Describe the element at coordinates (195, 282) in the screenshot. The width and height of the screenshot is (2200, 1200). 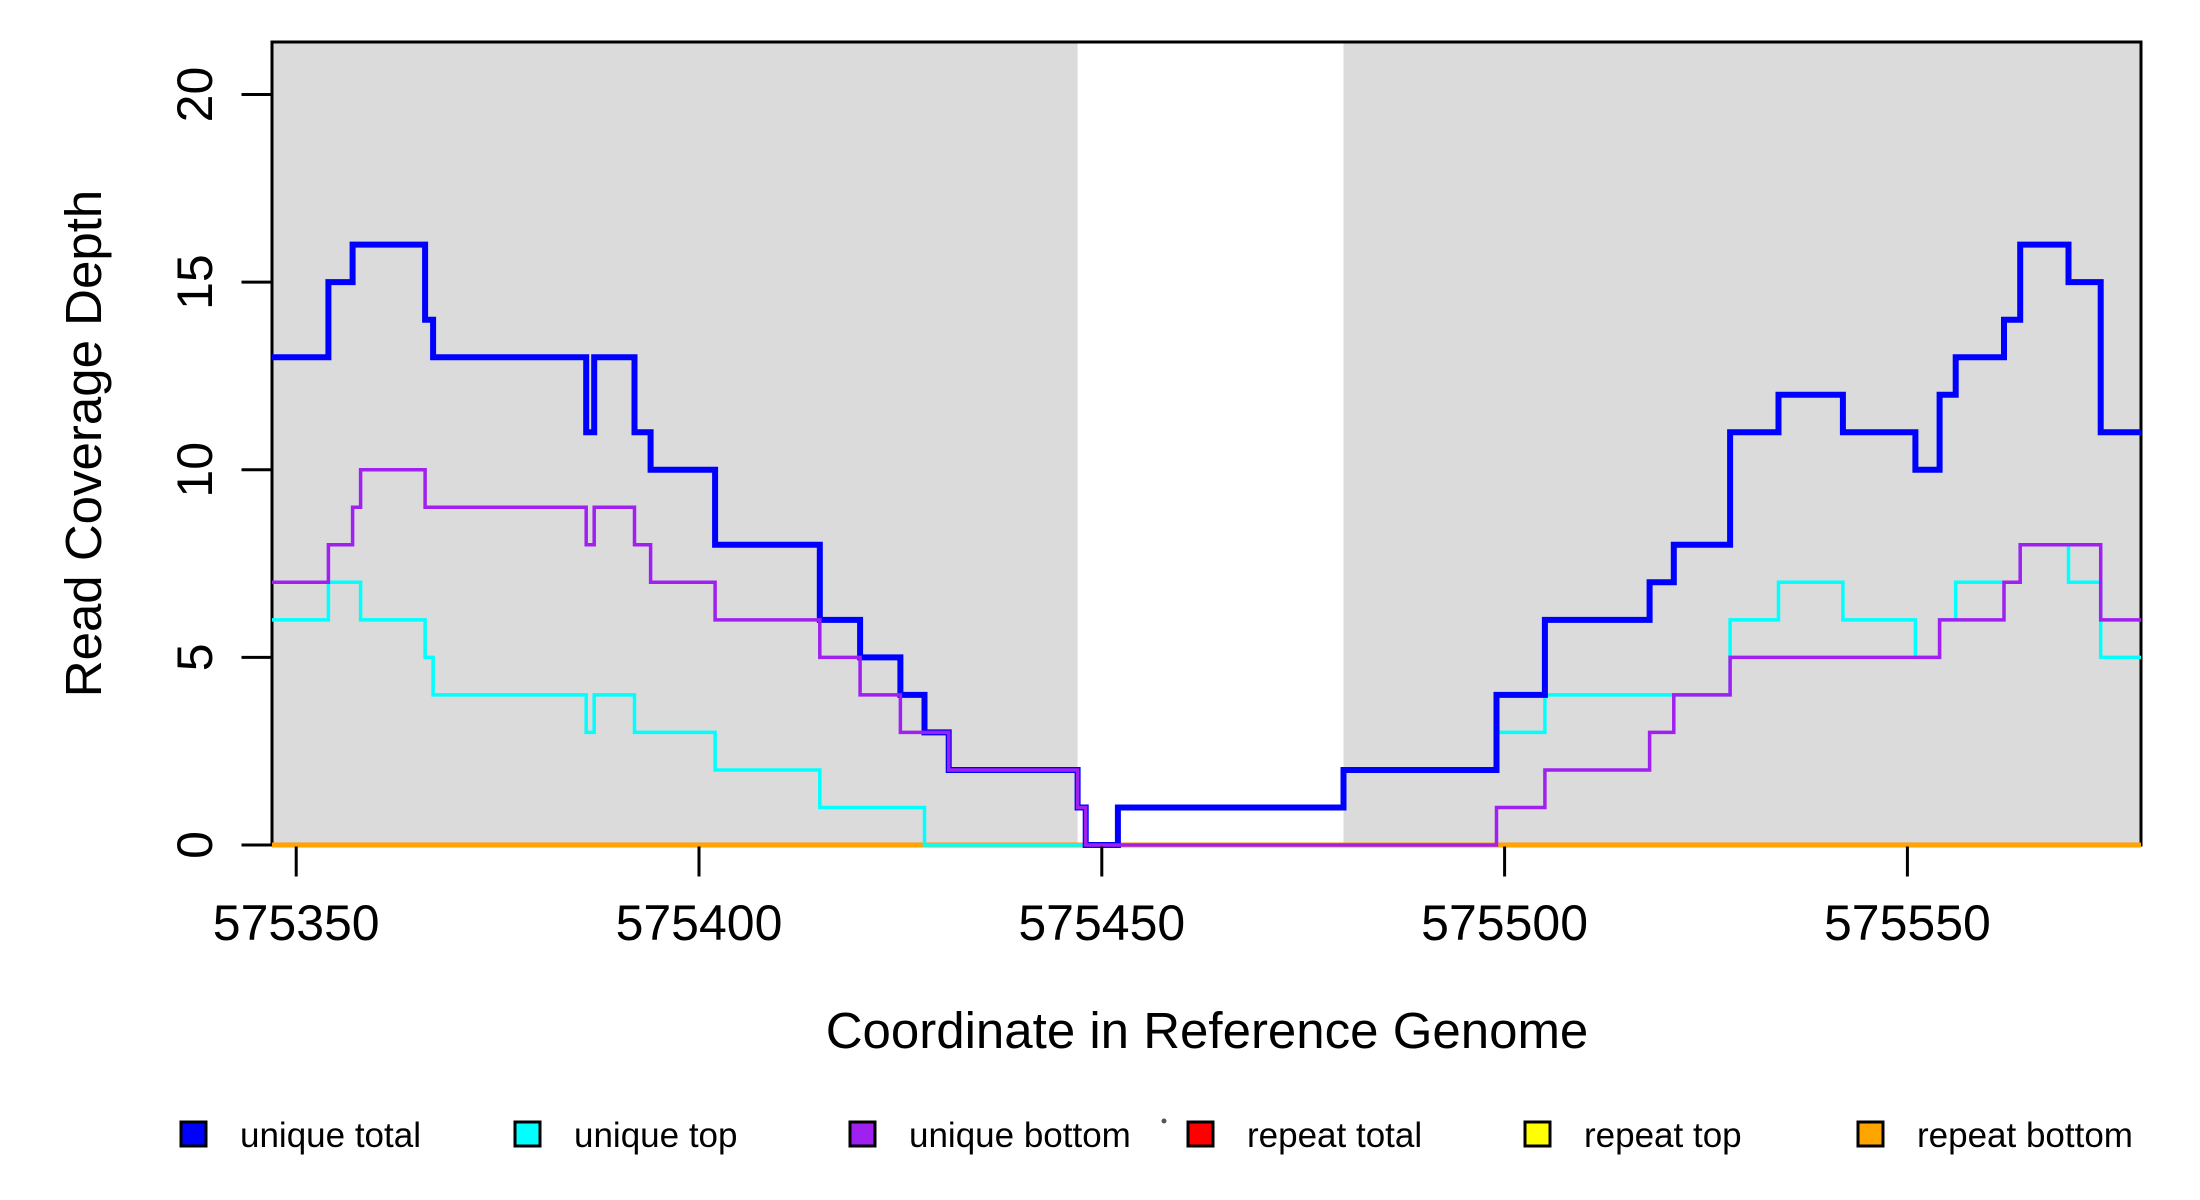
I see `y-tick-label: 15` at that location.